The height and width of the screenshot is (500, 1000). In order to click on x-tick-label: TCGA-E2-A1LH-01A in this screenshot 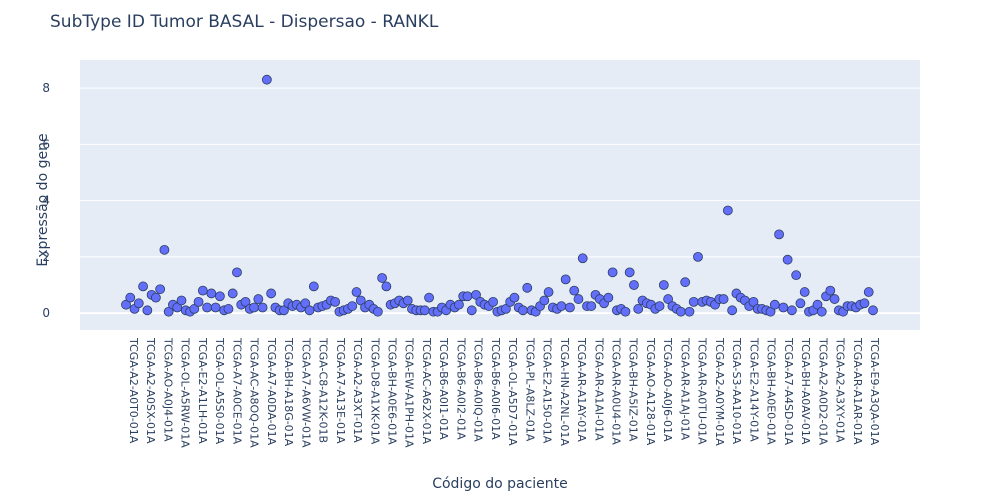, I will do `click(202, 390)`.